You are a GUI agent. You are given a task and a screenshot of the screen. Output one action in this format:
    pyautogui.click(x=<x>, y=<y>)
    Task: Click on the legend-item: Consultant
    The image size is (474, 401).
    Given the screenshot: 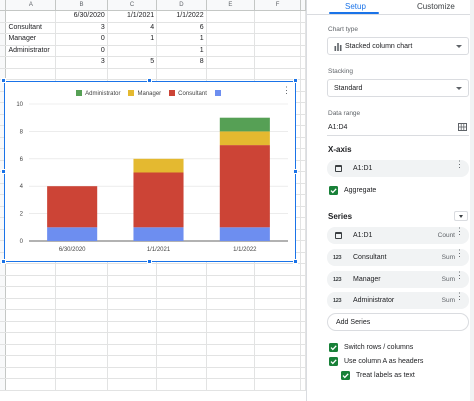 What is the action you would take?
    pyautogui.click(x=188, y=93)
    